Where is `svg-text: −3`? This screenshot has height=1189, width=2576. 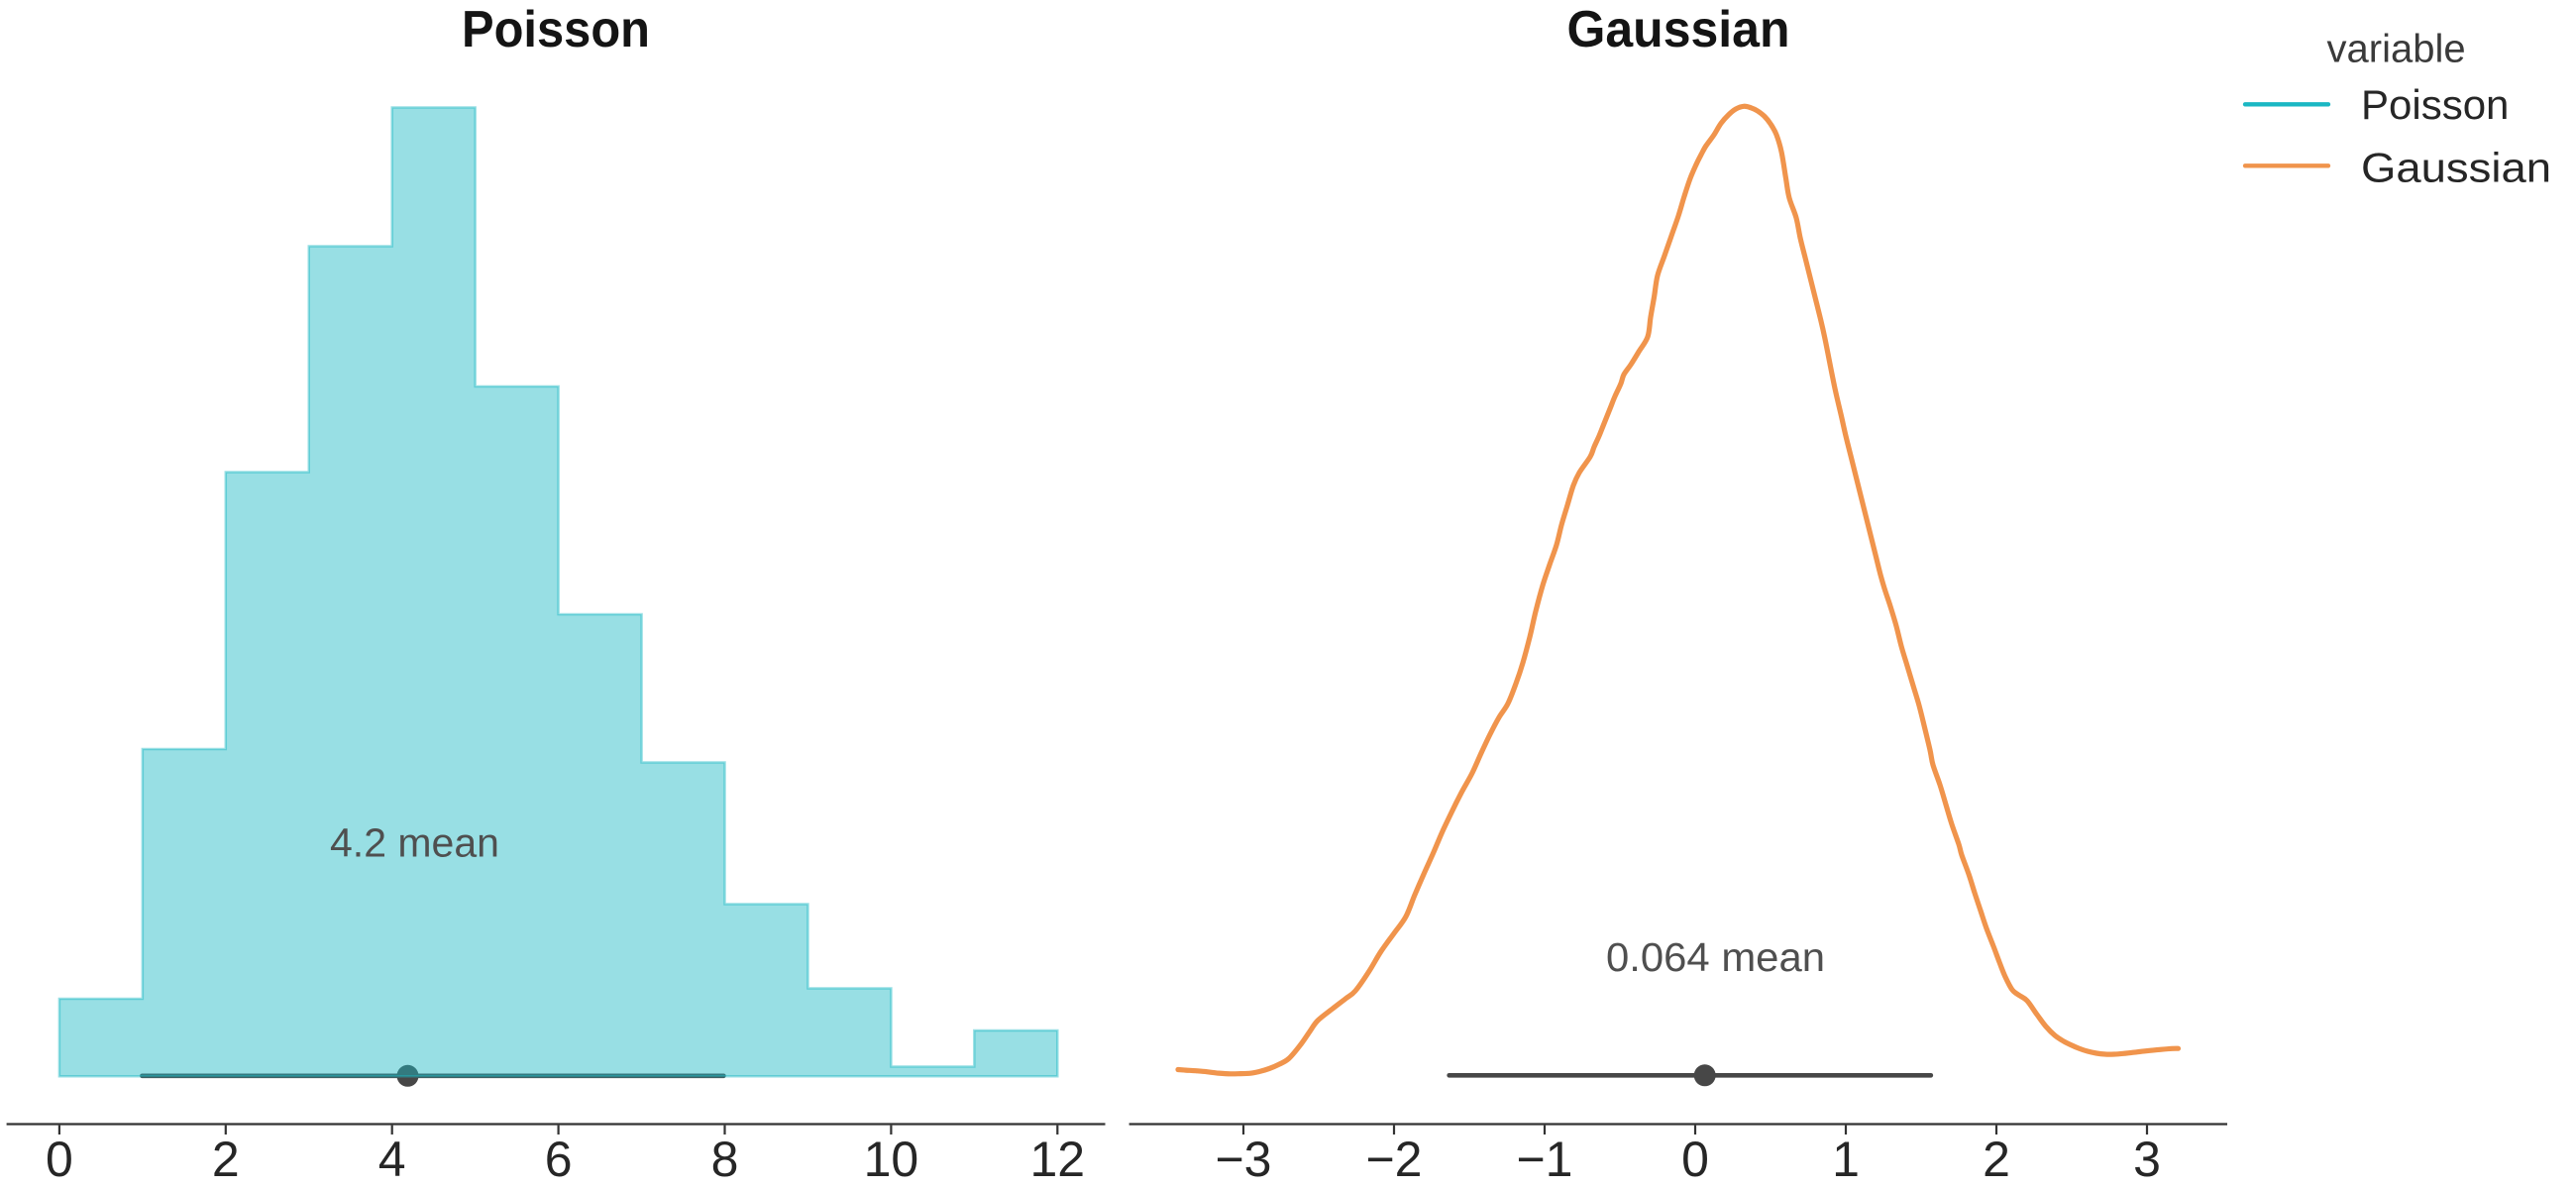
svg-text: −3 is located at coordinates (1243, 1160).